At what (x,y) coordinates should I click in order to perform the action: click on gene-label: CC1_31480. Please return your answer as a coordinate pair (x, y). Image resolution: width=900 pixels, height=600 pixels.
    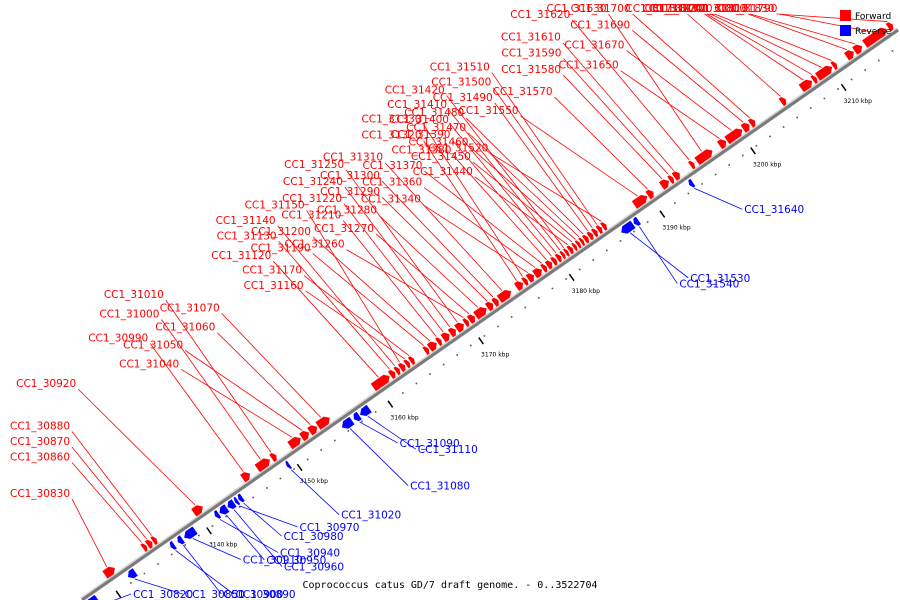
    Looking at the image, I should click on (434, 113).